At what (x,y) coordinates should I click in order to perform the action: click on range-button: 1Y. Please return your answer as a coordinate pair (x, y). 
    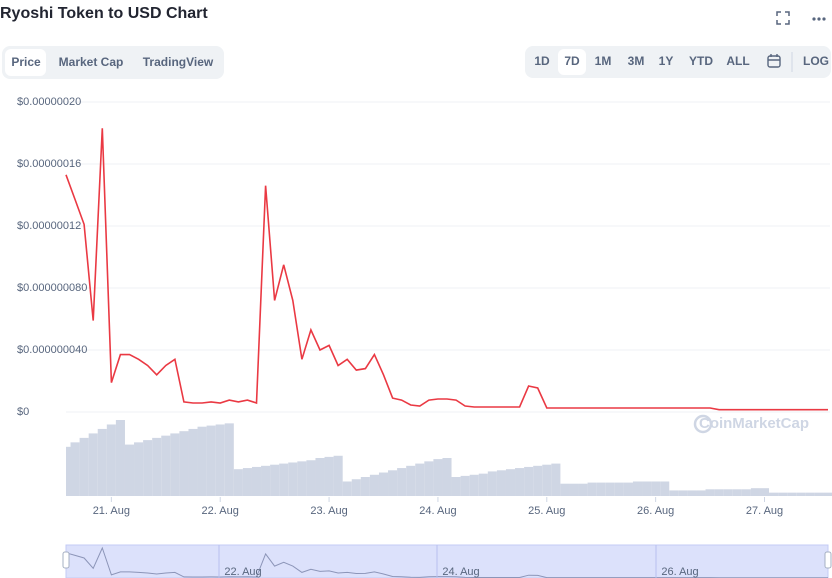
    Looking at the image, I should click on (666, 61).